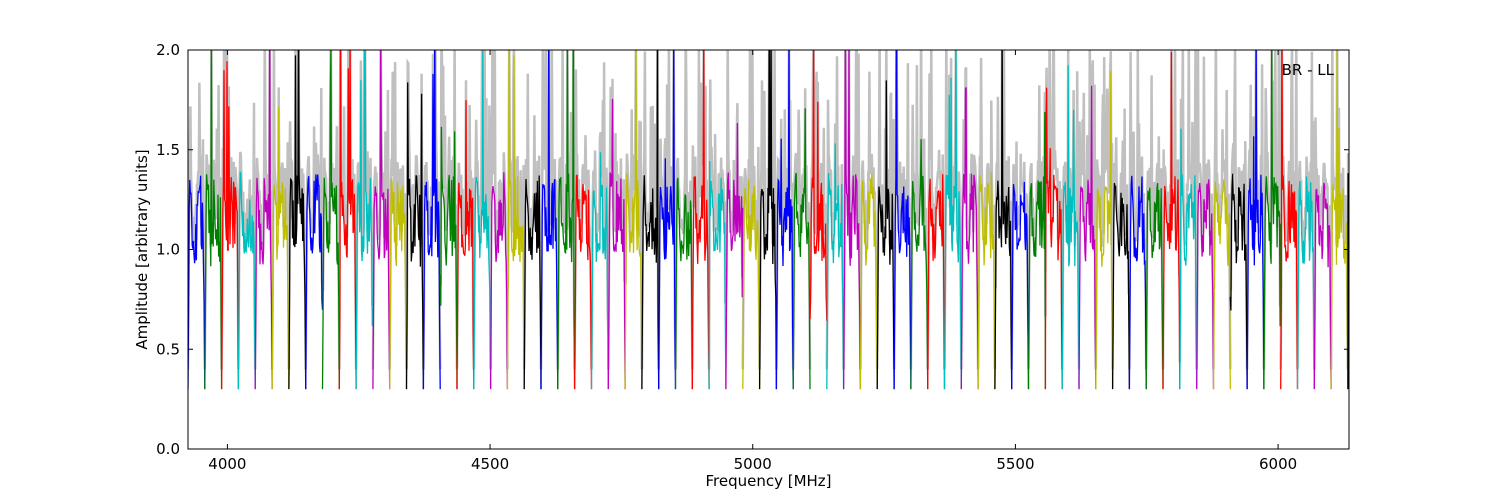 Image resolution: width=1500 pixels, height=500 pixels. I want to click on y-tick-label: 1.0, so click(168, 250).